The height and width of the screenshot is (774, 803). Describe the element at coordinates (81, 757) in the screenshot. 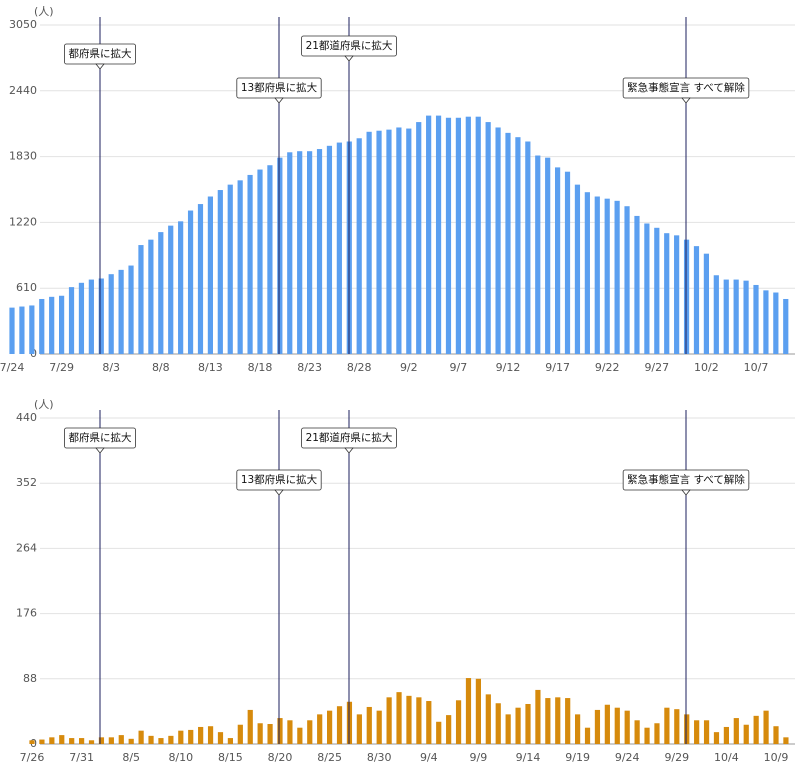

I see `x-tick-label: 7/31` at that location.